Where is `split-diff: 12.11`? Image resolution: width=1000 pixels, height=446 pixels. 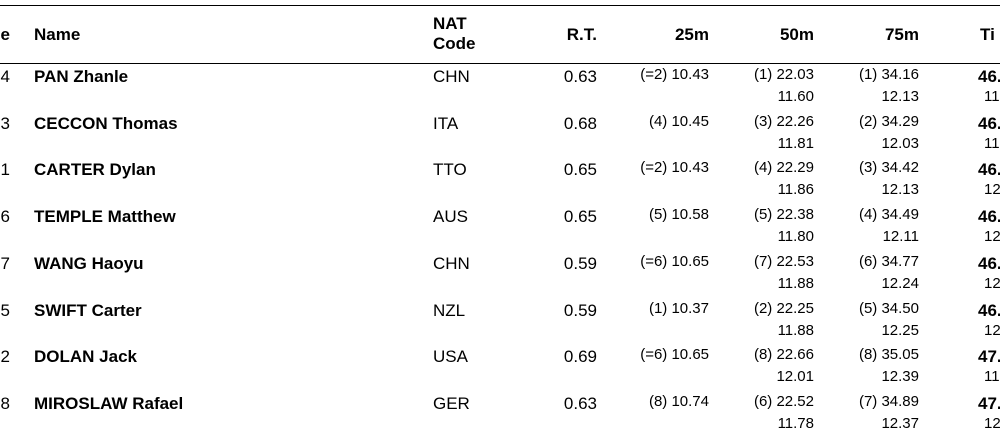 split-diff: 12.11 is located at coordinates (900, 237).